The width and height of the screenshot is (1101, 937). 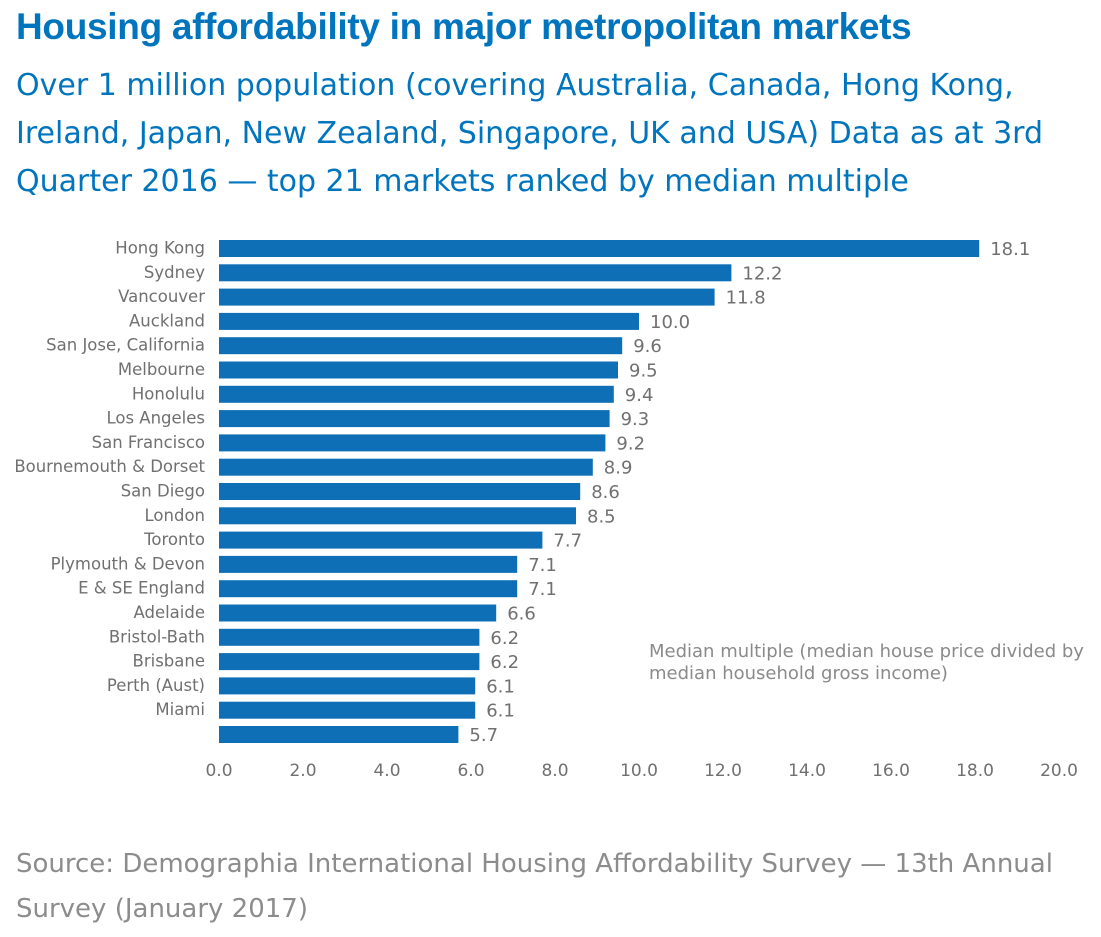 What do you see at coordinates (542, 589) in the screenshot?
I see `value-label-e-se-england: 7.1` at bounding box center [542, 589].